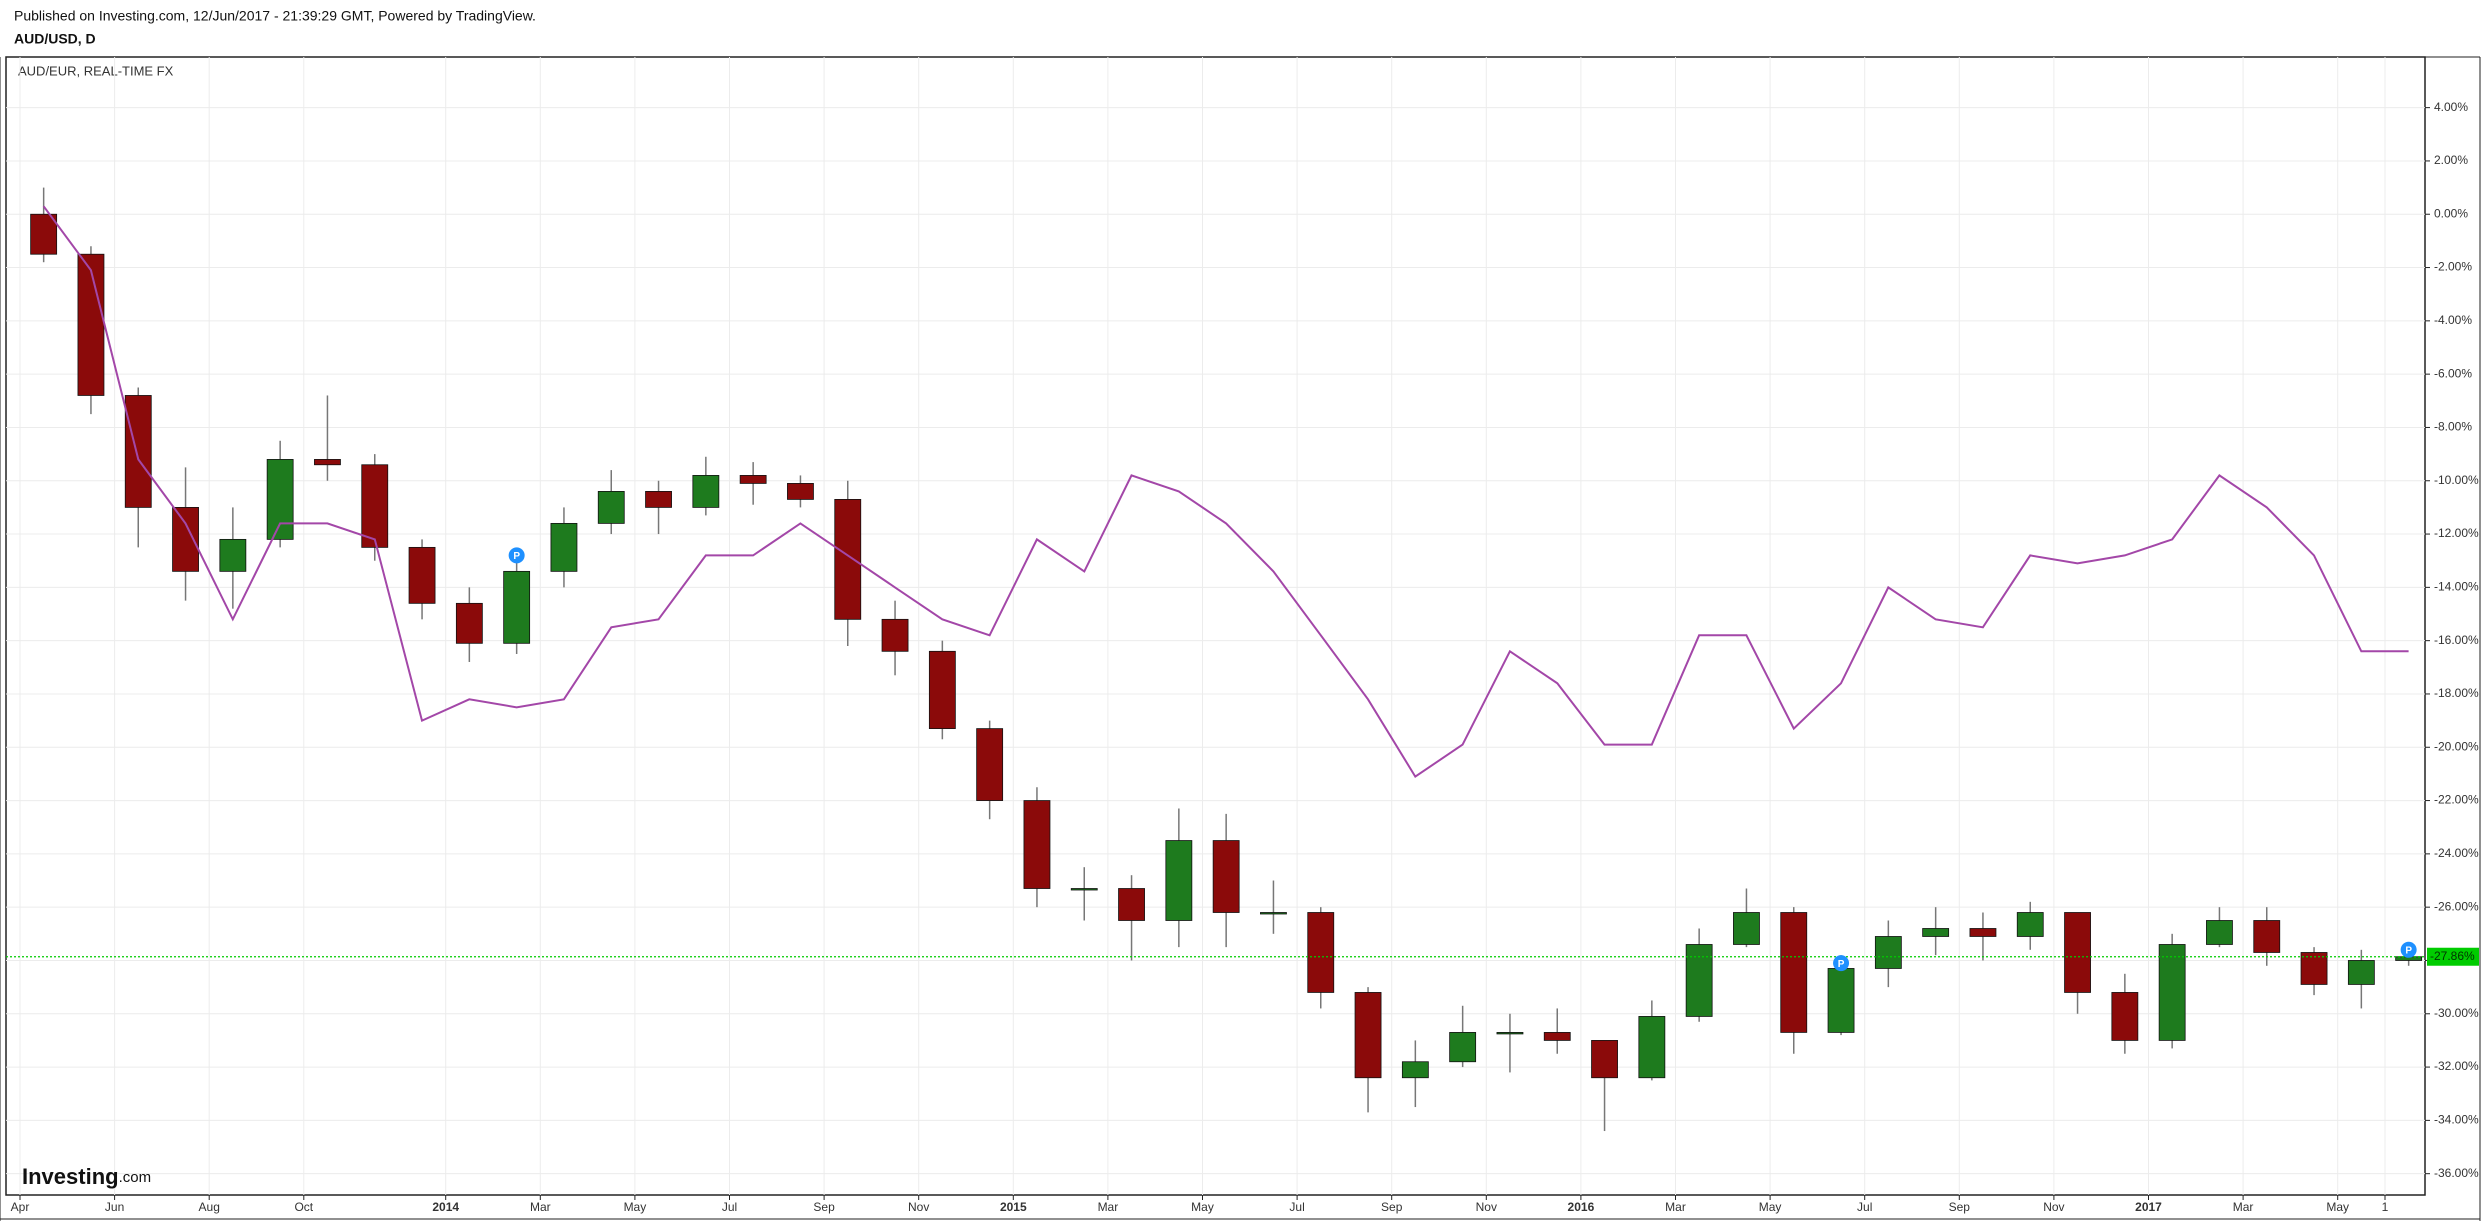 This screenshot has height=1221, width=2485. What do you see at coordinates (2451, 213) in the screenshot?
I see `y-tick-label: 0.00%` at bounding box center [2451, 213].